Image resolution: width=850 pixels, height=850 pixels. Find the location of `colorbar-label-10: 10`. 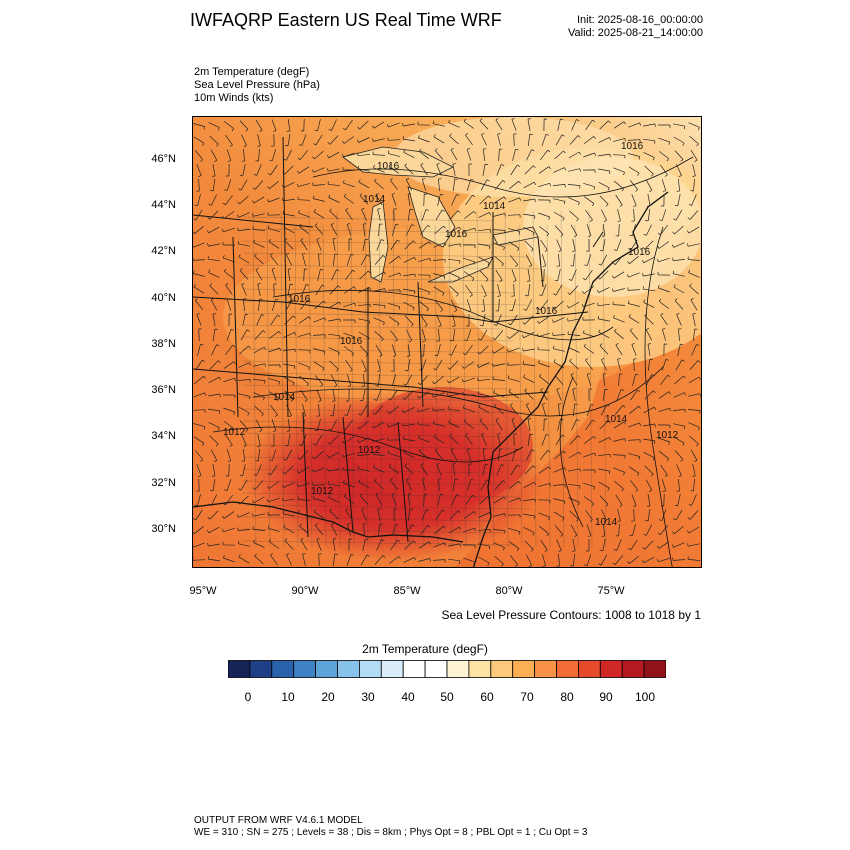

colorbar-label-10: 10 is located at coordinates (288, 697).